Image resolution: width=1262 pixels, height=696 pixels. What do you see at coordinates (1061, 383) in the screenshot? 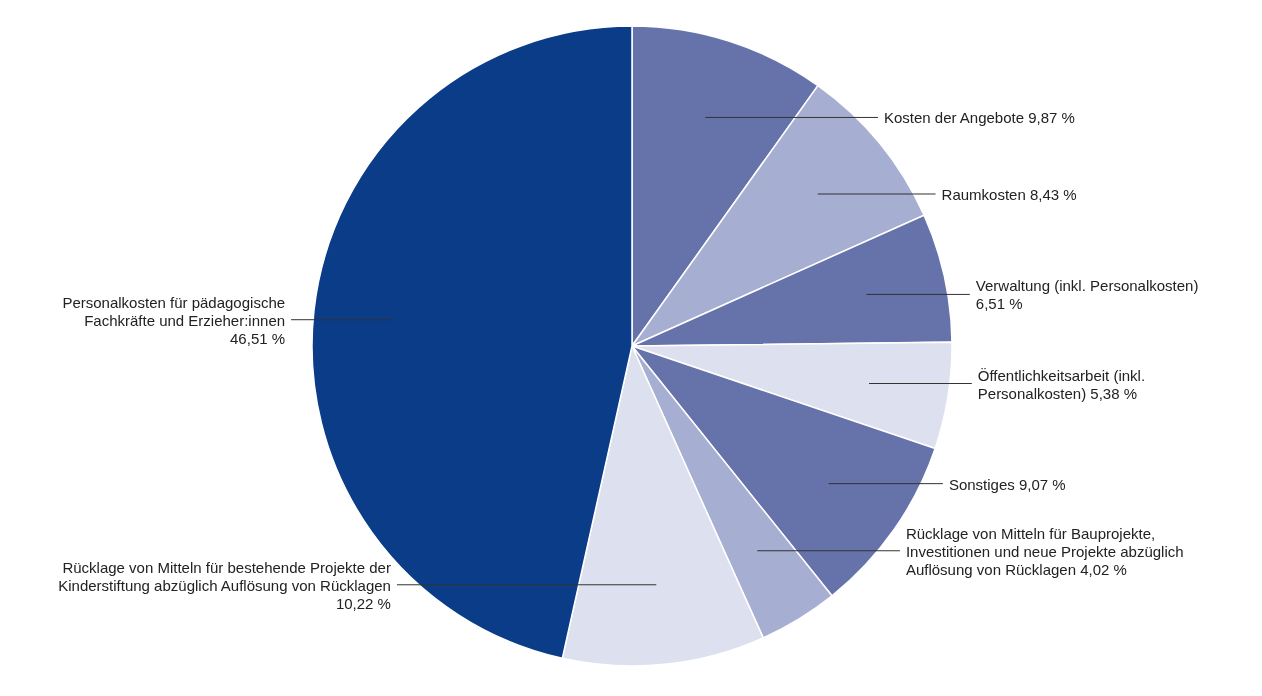
I see `slice-label: Öffentlichkeitsarbeit (inkl. Personalkosten) 5,38 %` at bounding box center [1061, 383].